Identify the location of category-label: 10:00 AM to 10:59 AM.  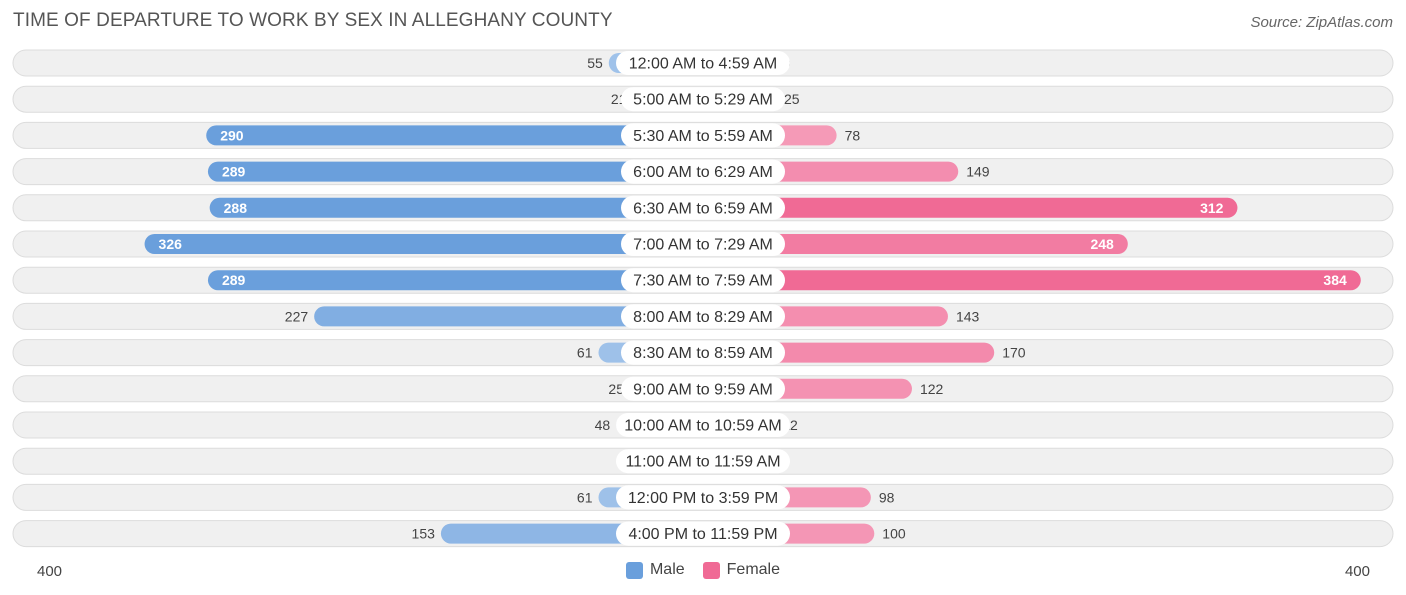
(702, 426).